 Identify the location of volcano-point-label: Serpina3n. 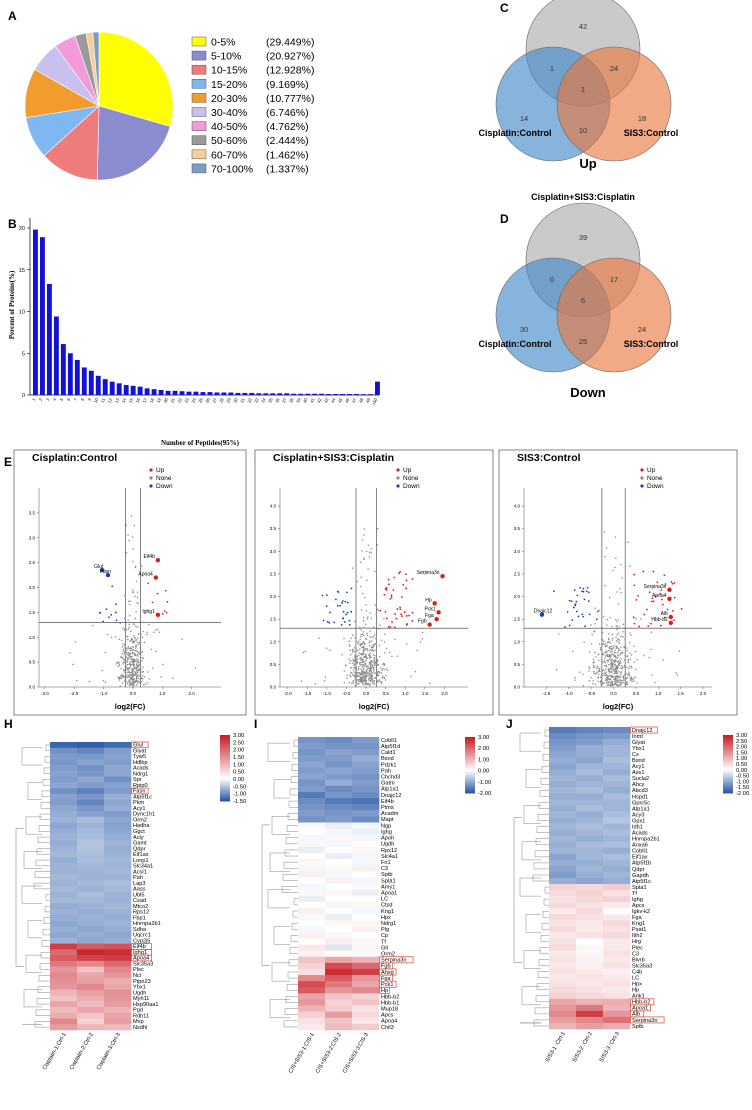
(655, 587).